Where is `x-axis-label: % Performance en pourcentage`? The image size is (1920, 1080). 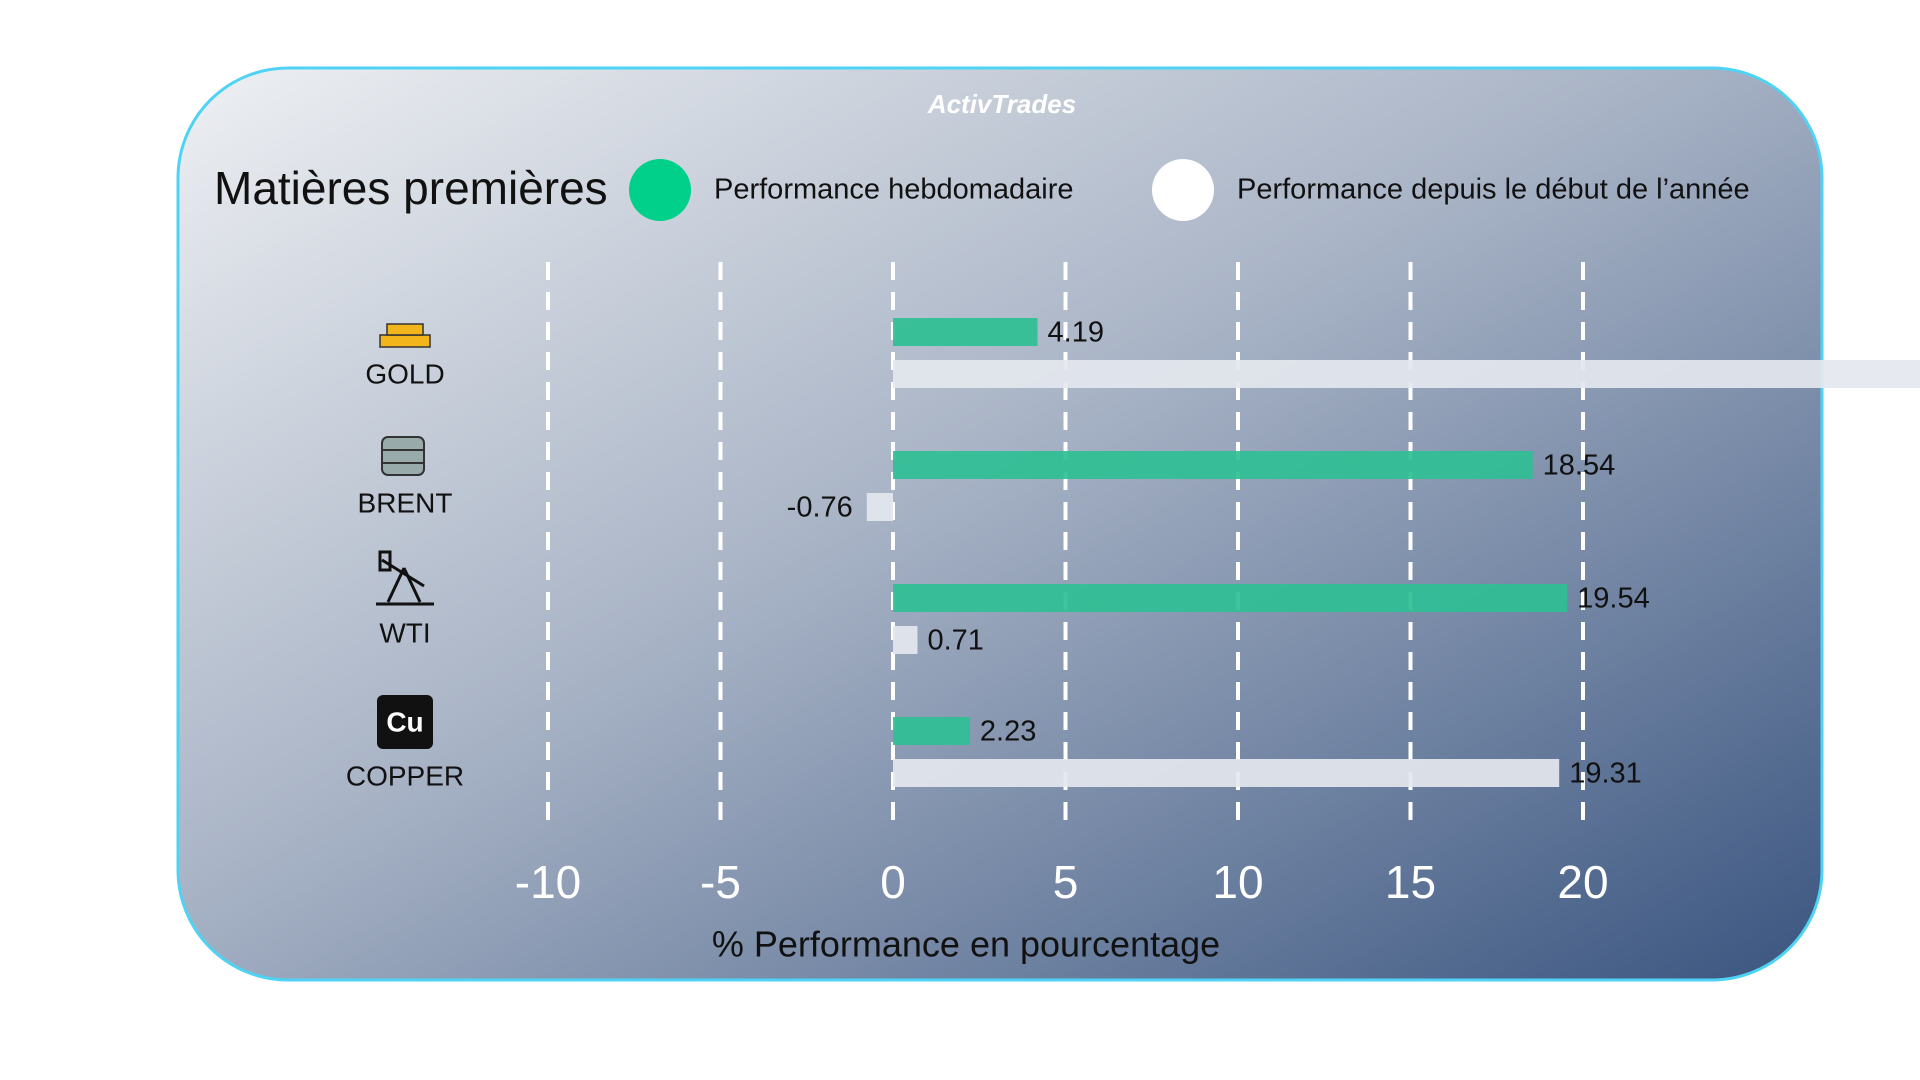 x-axis-label: % Performance en pourcentage is located at coordinates (966, 944).